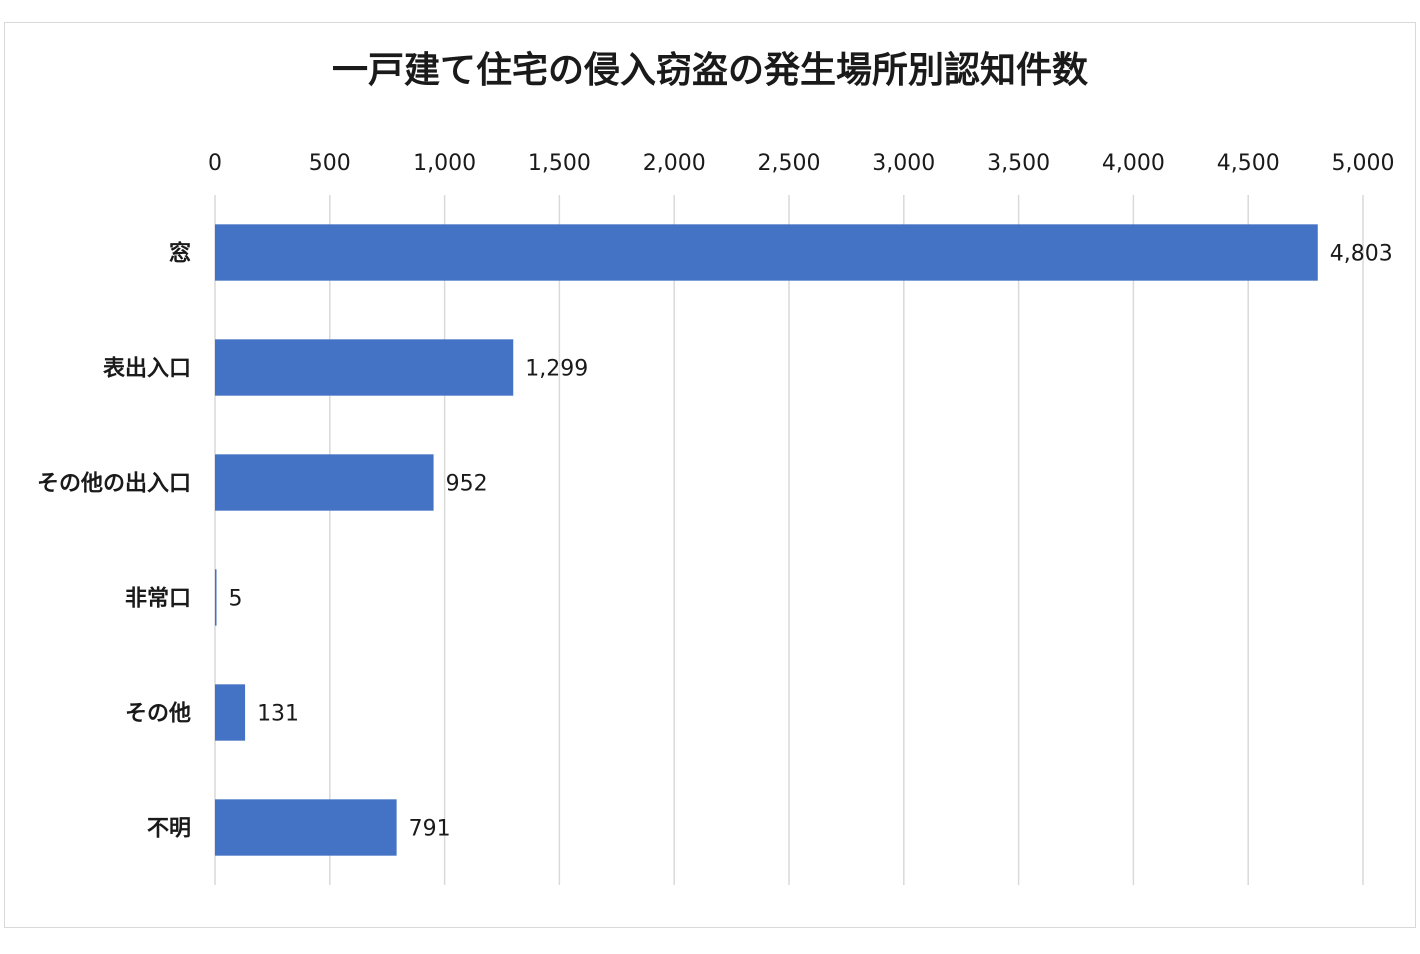  What do you see at coordinates (467, 484) in the screenshot?
I see `data-label: 952` at bounding box center [467, 484].